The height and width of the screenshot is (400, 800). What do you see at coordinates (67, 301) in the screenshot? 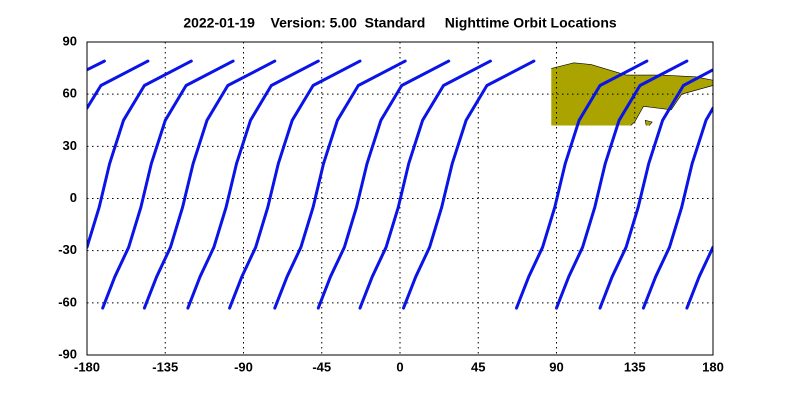
I see `y-tick-label: -60` at bounding box center [67, 301].